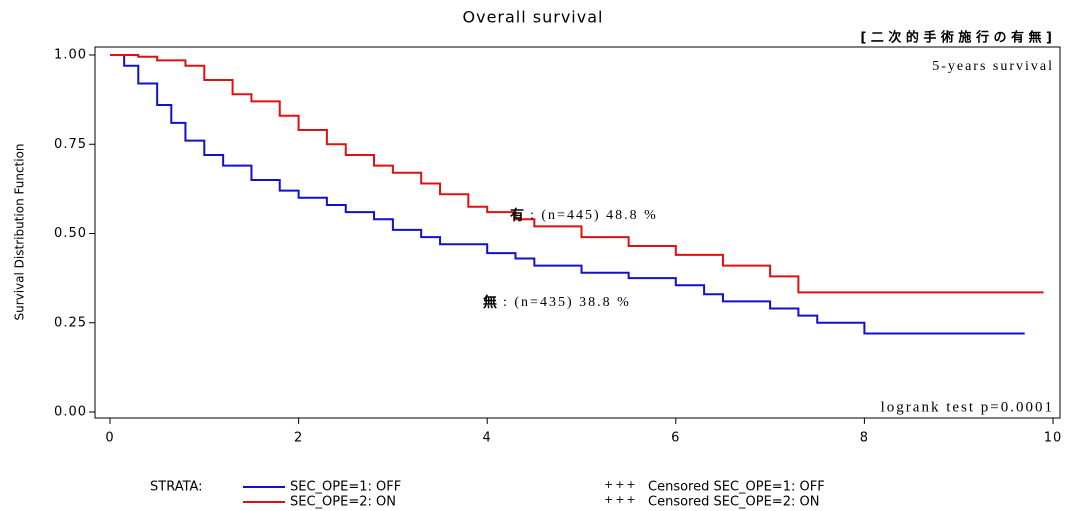 The width and height of the screenshot is (1071, 511). I want to click on note: 5-years survival, so click(993, 66).